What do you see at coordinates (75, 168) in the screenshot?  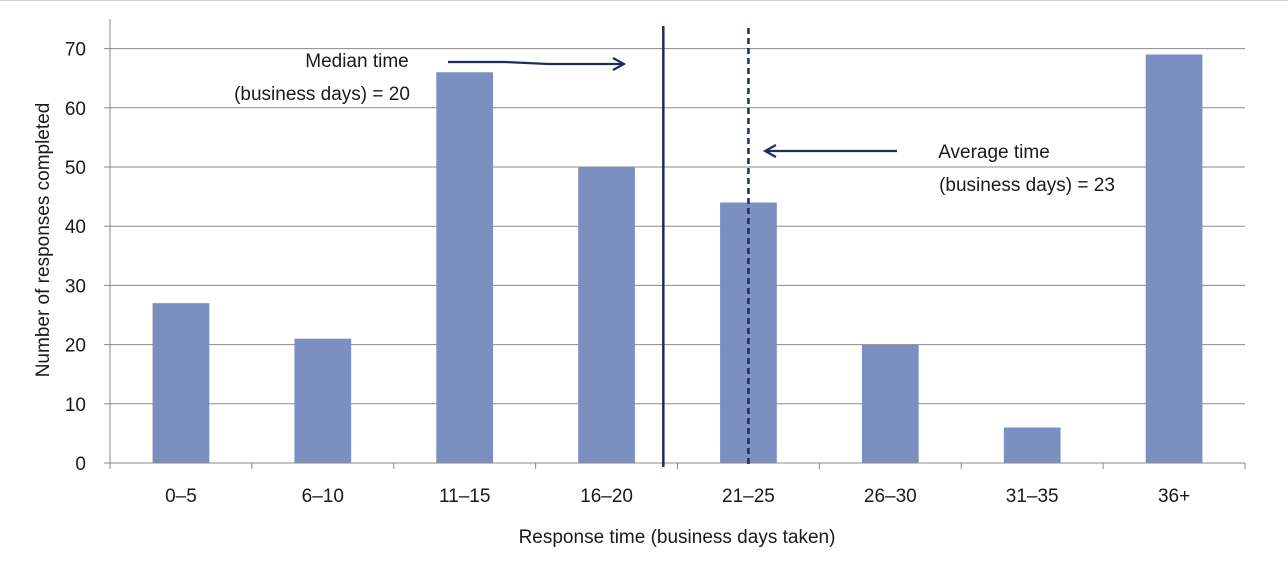 I see `y-tick-label: 50` at bounding box center [75, 168].